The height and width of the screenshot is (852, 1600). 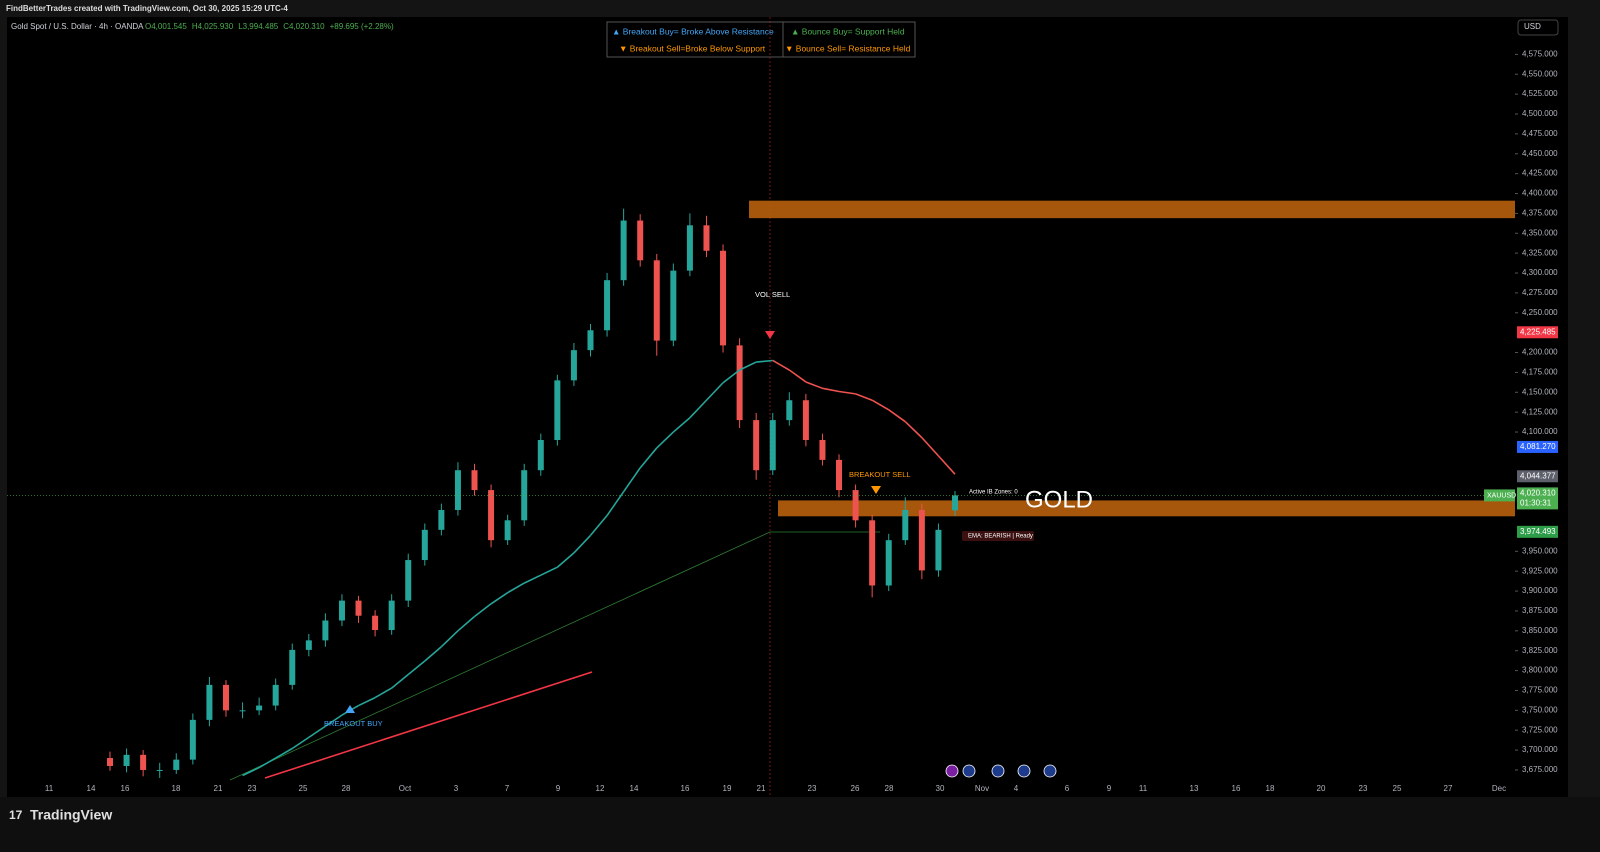 I want to click on y-tick-label: 4,350.000, so click(x=1540, y=232).